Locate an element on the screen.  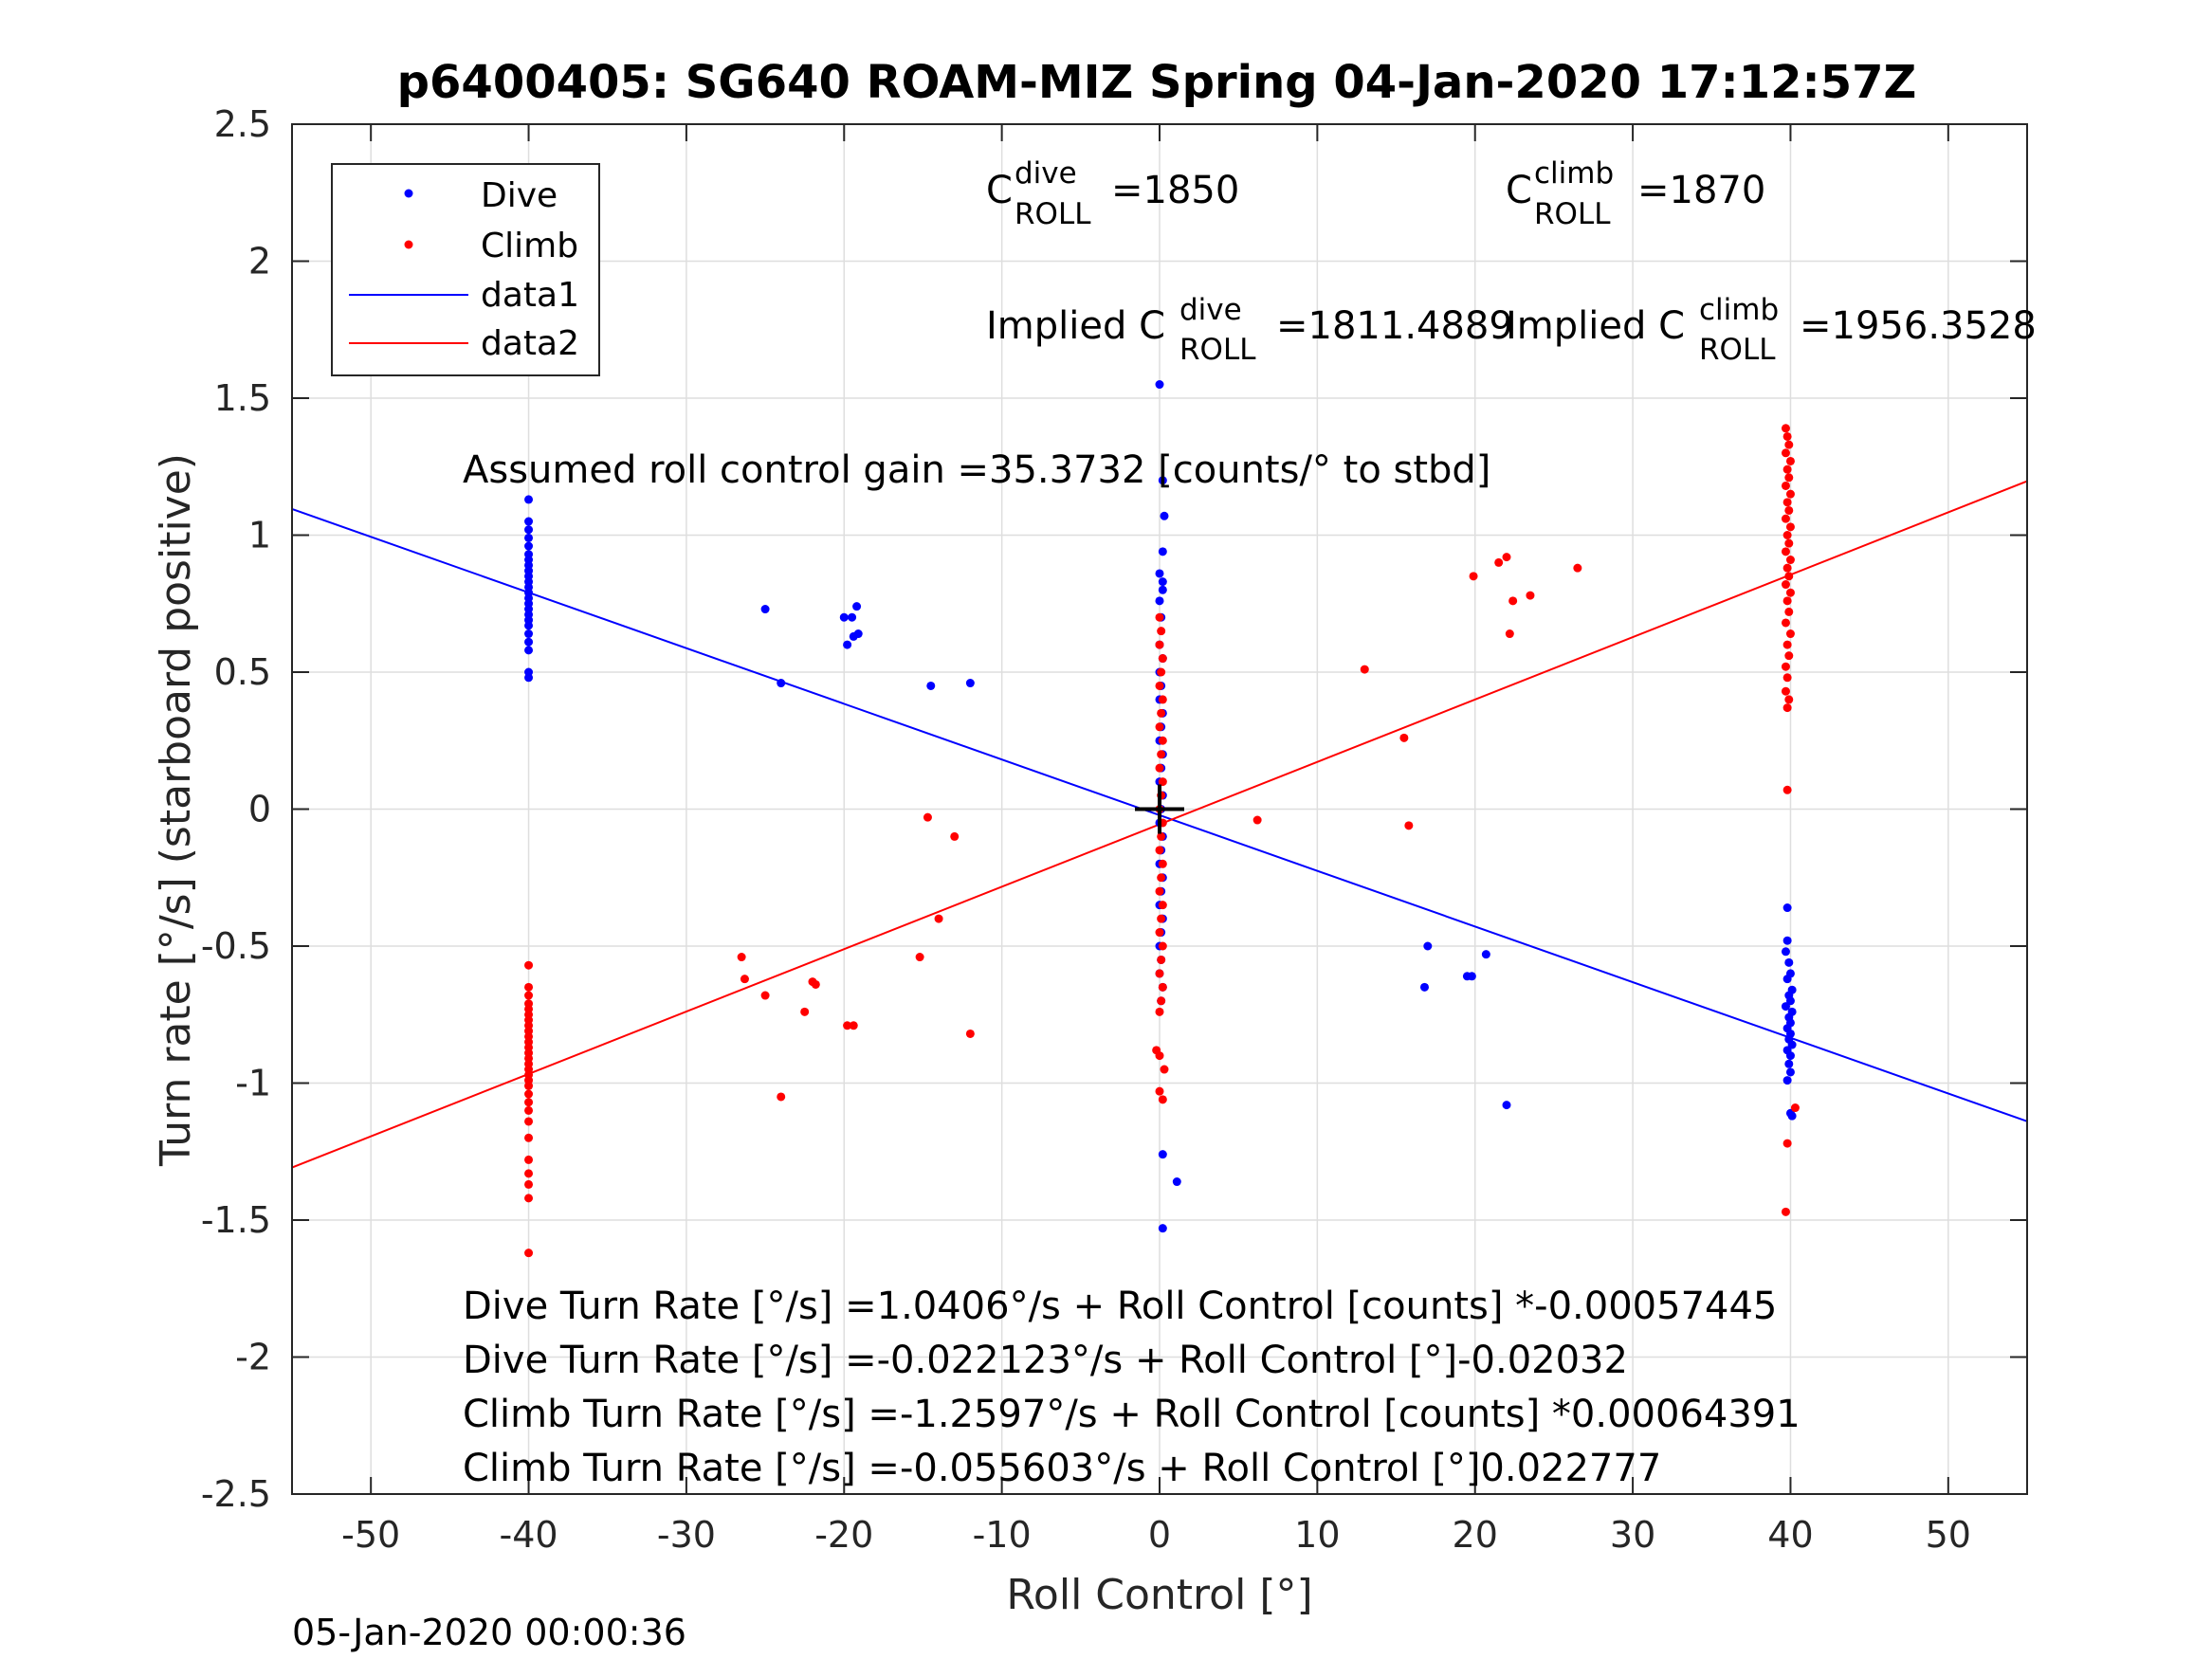
x-tick-label: -40 is located at coordinates (529, 1535).